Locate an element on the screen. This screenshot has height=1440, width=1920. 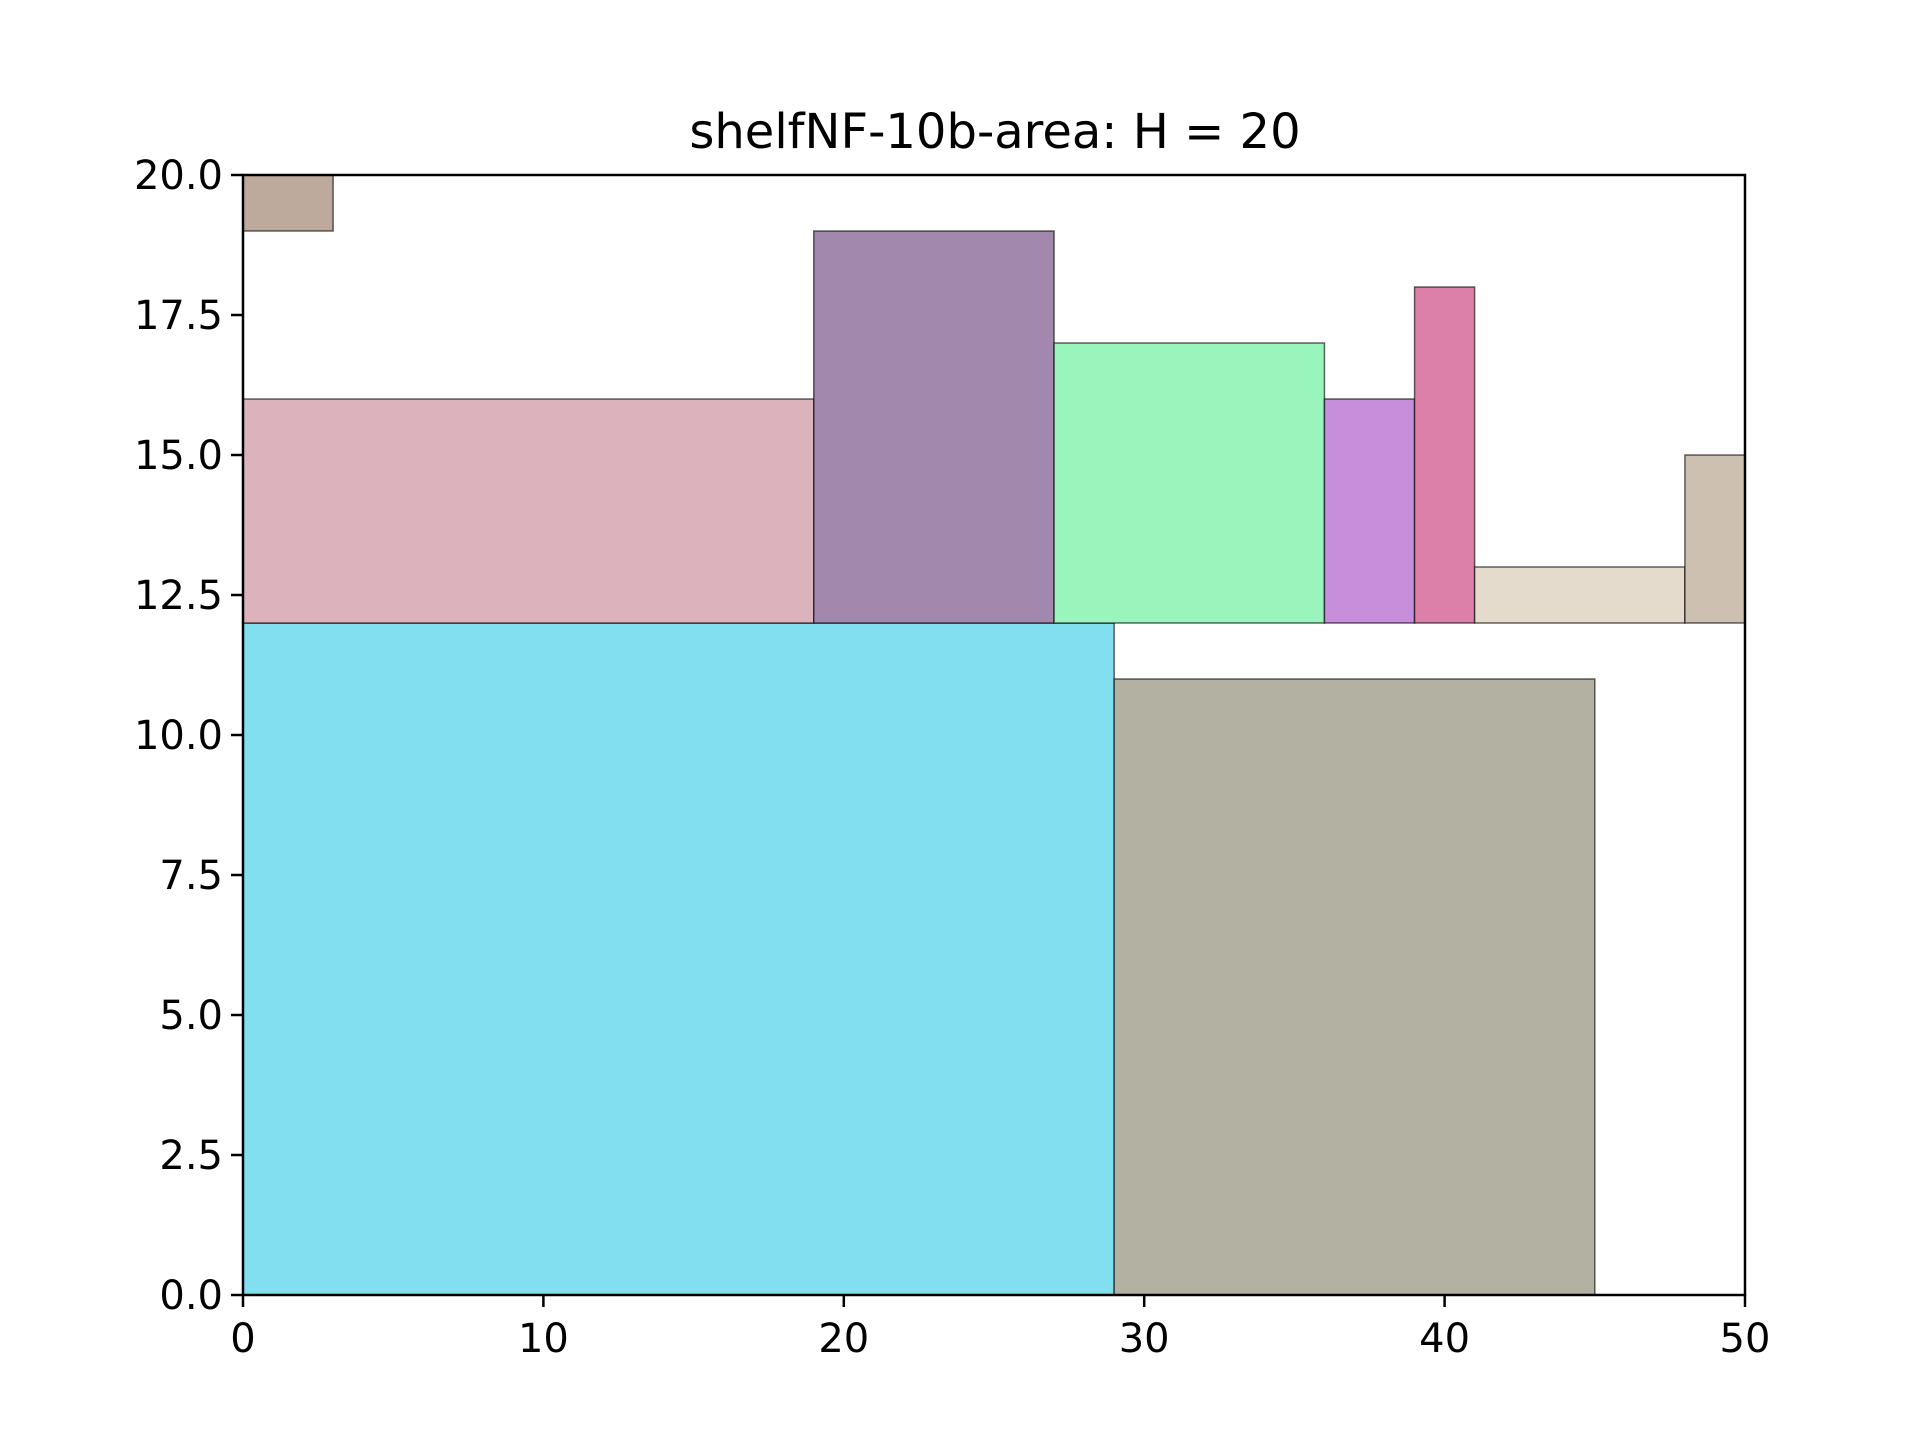
y-tick-label: 2.5 is located at coordinates (191, 1156).